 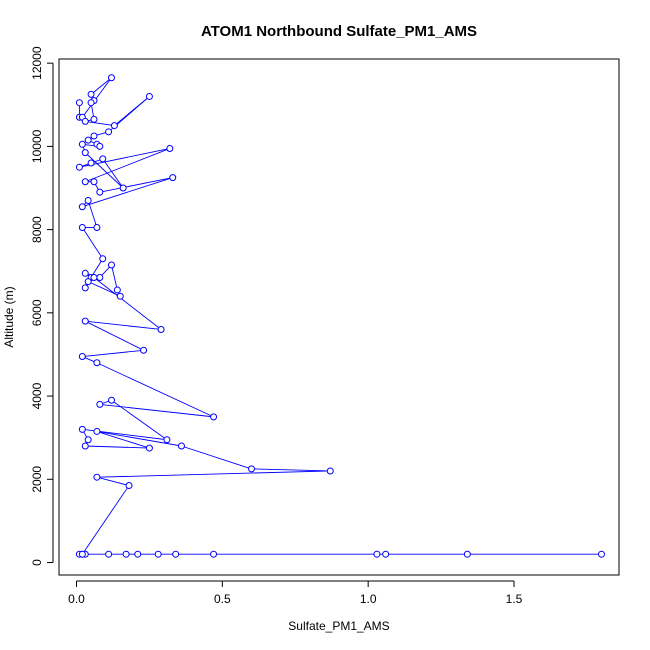 I want to click on chart-title: ATOM1 Northbound Sulfate_PM1_AMS, so click(x=339, y=31).